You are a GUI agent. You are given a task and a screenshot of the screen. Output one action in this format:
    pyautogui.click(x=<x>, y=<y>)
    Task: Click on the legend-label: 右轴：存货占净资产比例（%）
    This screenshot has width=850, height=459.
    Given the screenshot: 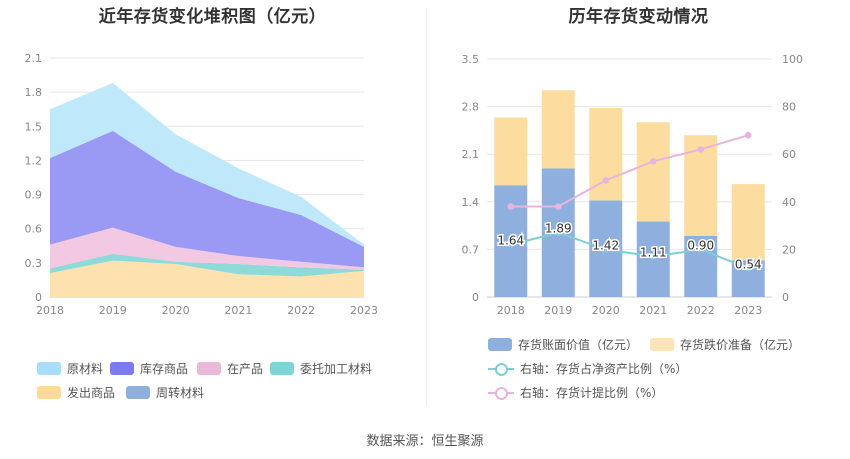 What is the action you would take?
    pyautogui.click(x=604, y=369)
    